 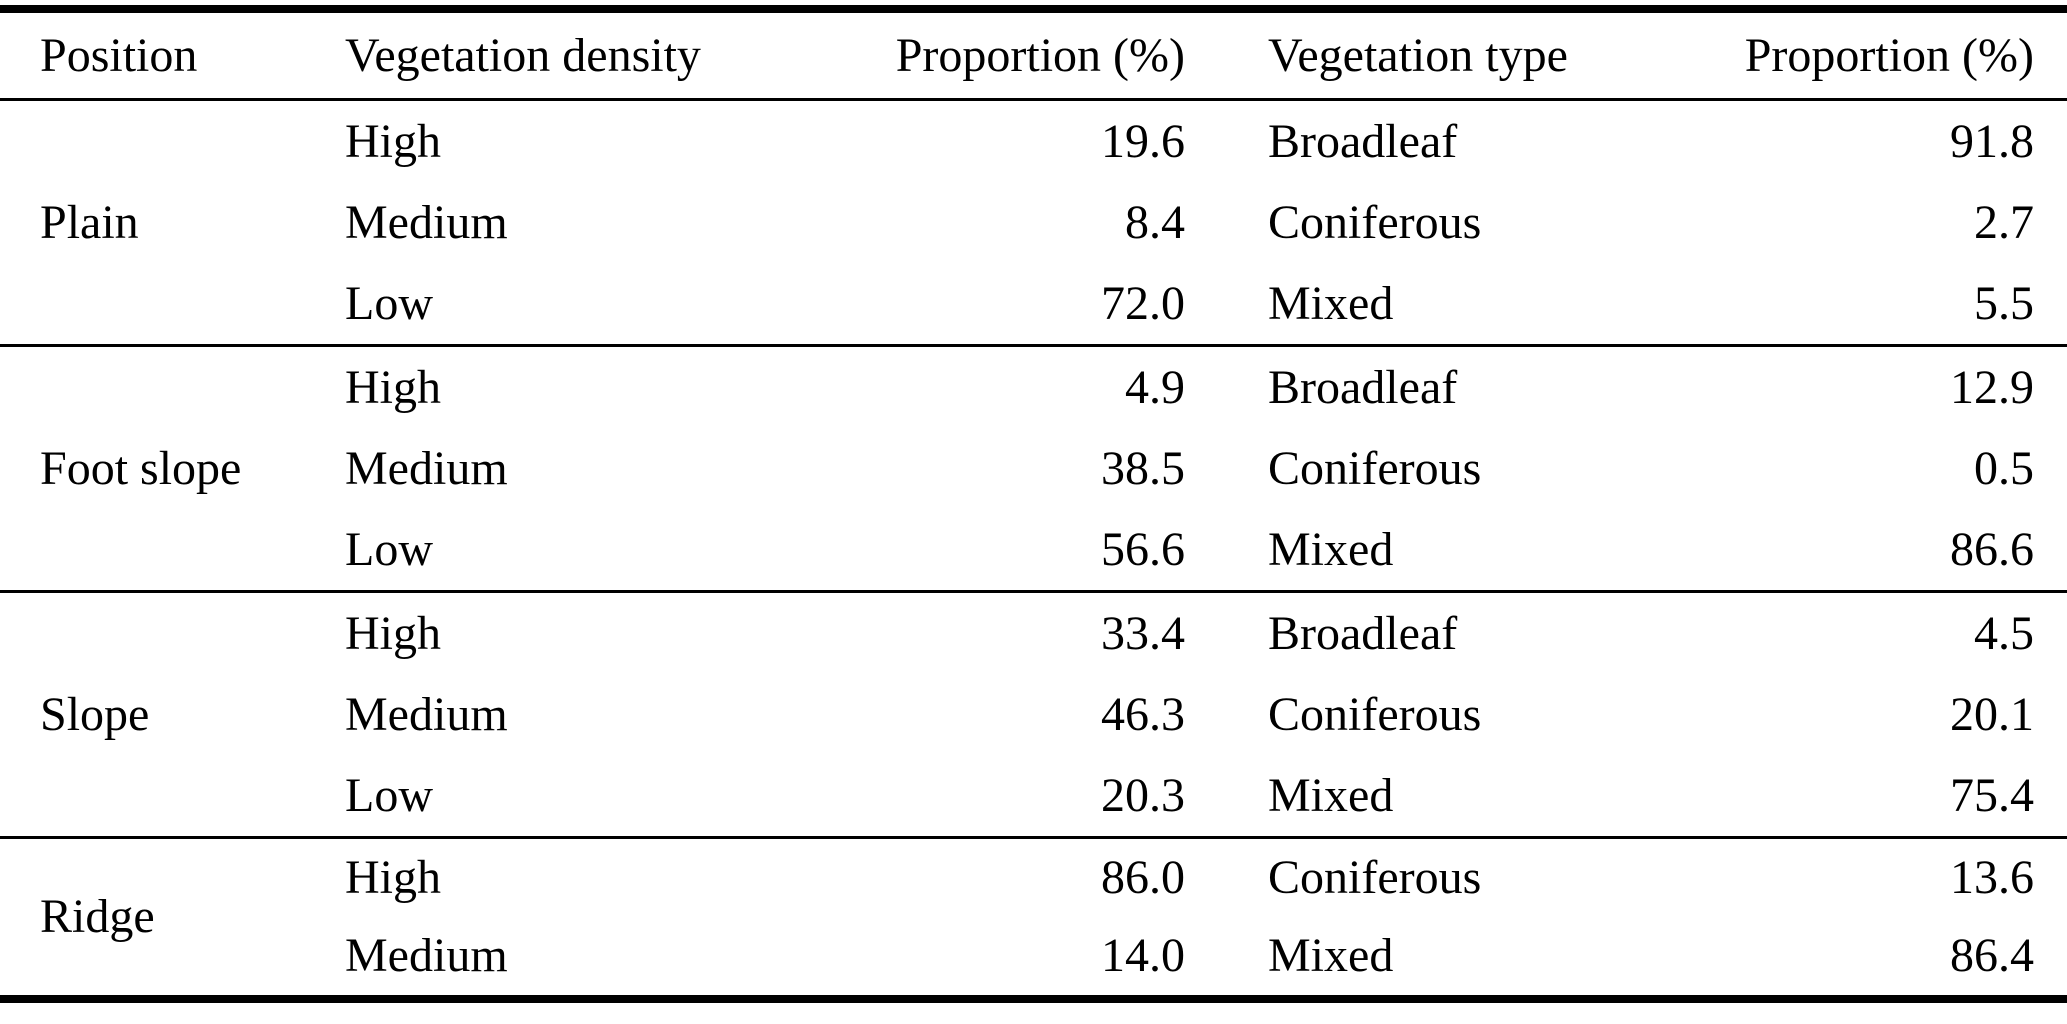 I want to click on density-proportion-cell: 46.3, so click(x=1143, y=714).